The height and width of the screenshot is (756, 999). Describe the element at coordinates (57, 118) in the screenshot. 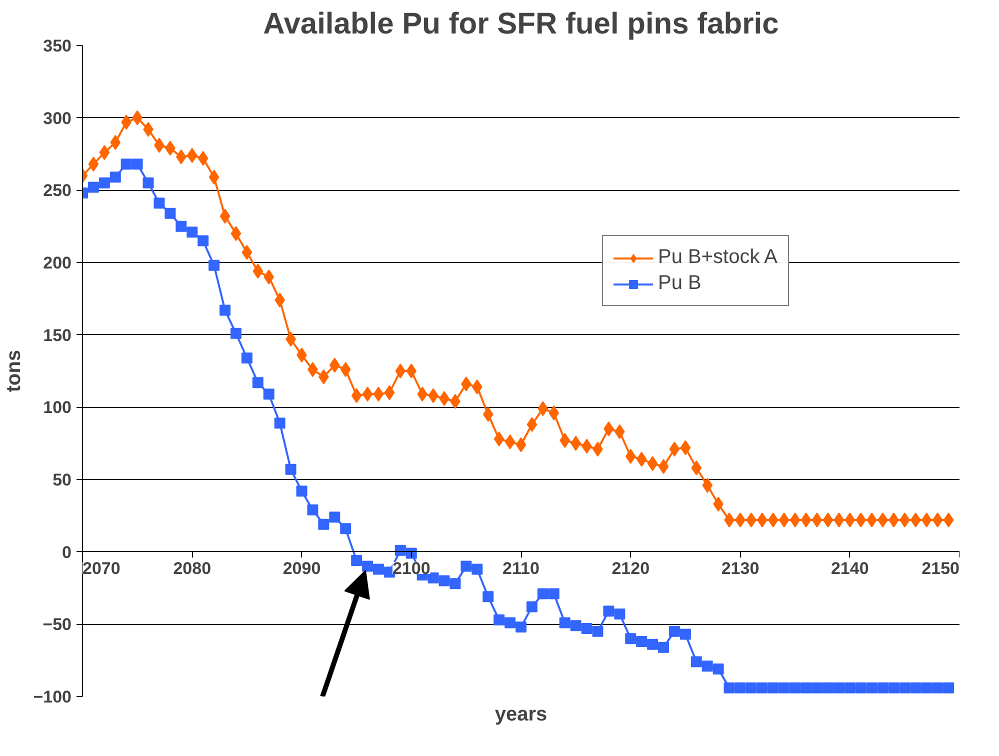

I see `y-tick-label: 300` at that location.